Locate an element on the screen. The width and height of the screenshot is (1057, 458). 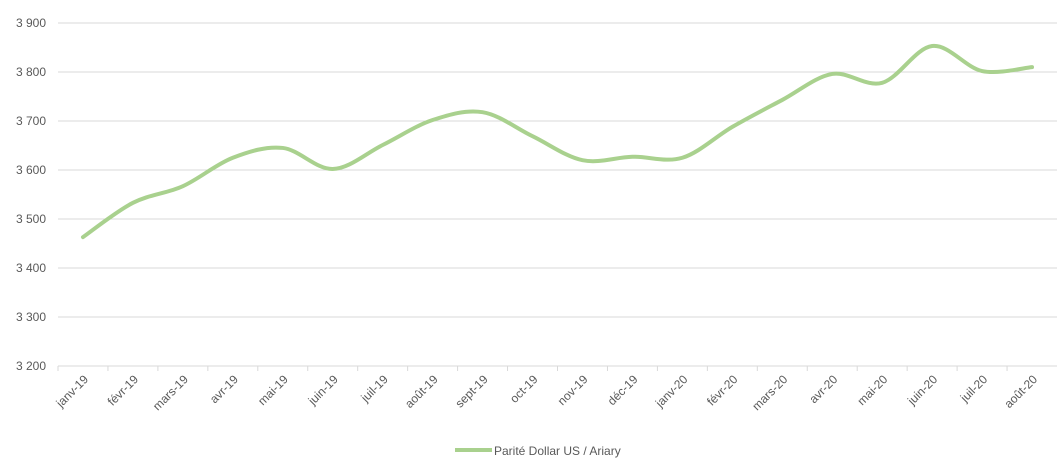
y-tick-label: 3 700 is located at coordinates (31, 121).